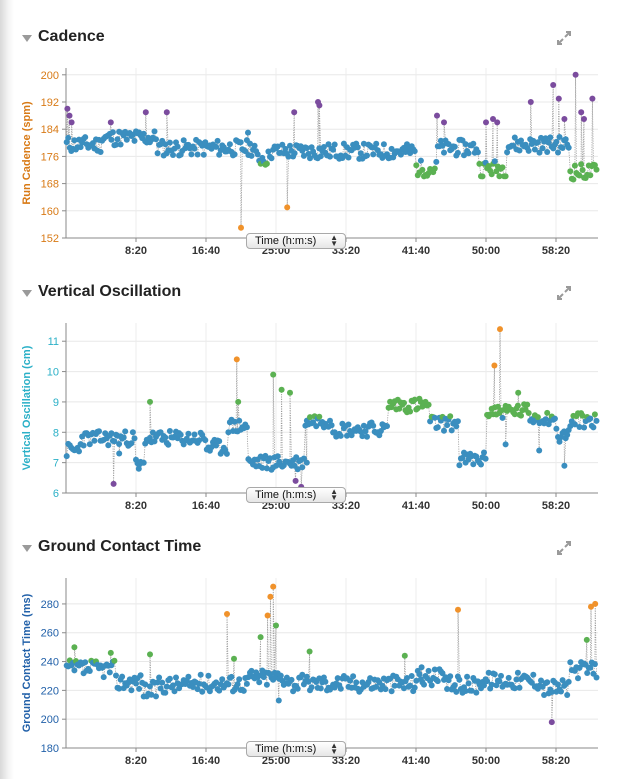 The width and height of the screenshot is (634, 779). I want to click on x-tick-label: 50:00, so click(486, 506).